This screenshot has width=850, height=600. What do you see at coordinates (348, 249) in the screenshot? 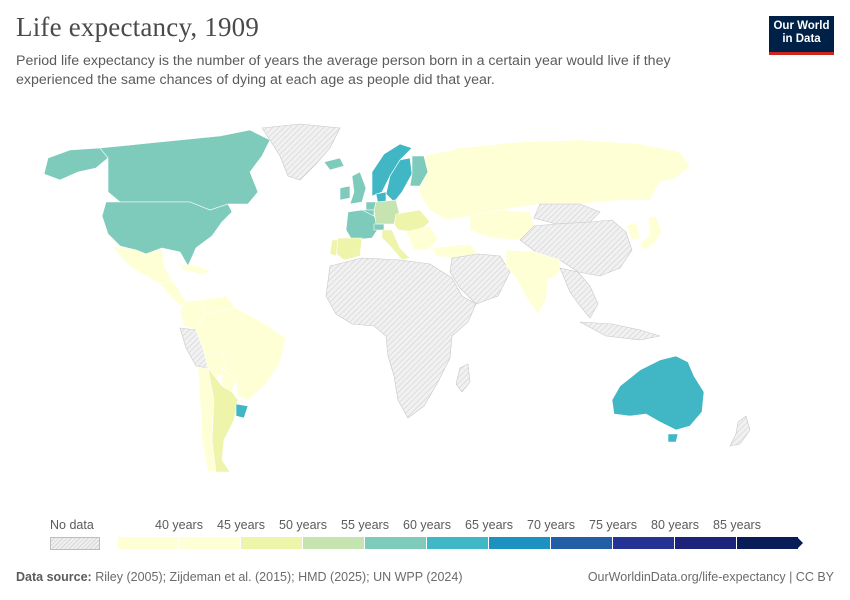
I see `region-spain` at bounding box center [348, 249].